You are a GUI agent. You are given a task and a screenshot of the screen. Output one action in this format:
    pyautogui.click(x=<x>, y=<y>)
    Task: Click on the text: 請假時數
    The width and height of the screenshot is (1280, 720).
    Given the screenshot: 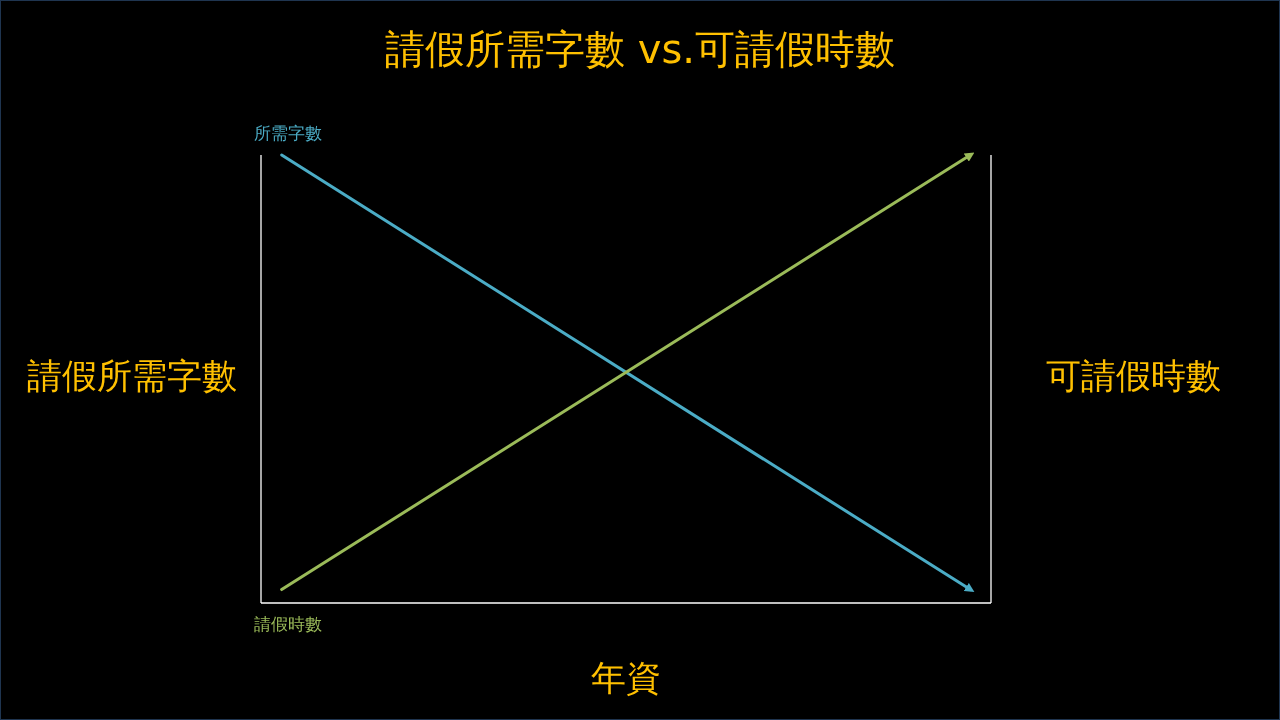 What is the action you would take?
    pyautogui.click(x=288, y=624)
    